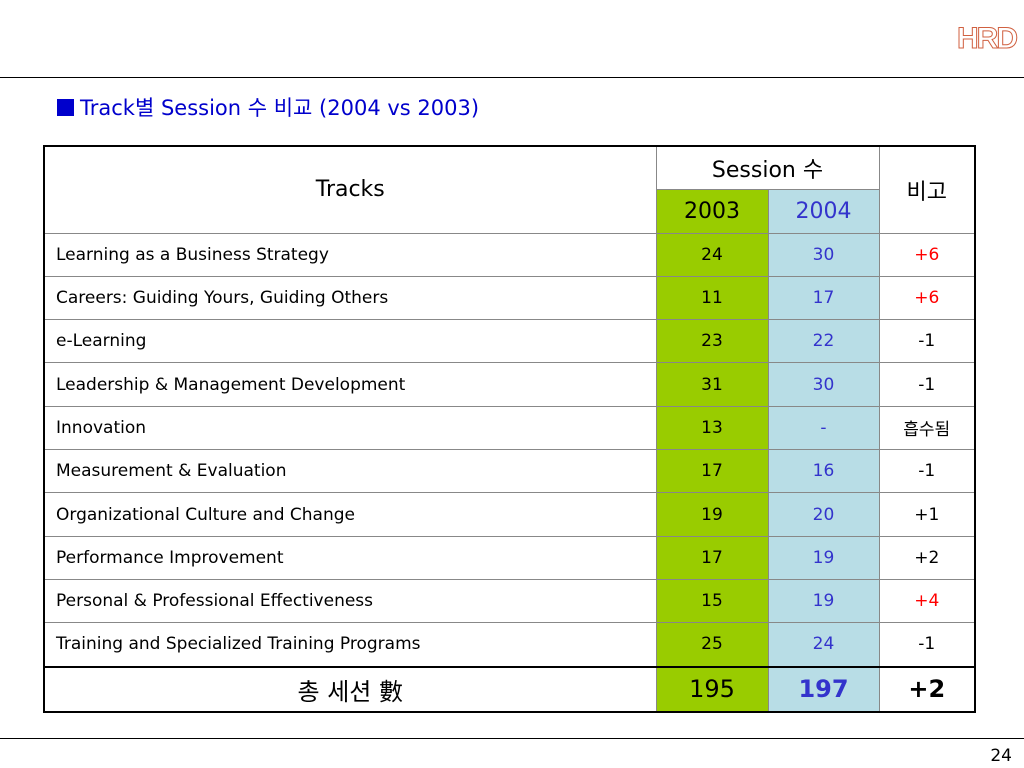 This screenshot has width=1024, height=768. What do you see at coordinates (927, 557) in the screenshot?
I see `difference: +2` at bounding box center [927, 557].